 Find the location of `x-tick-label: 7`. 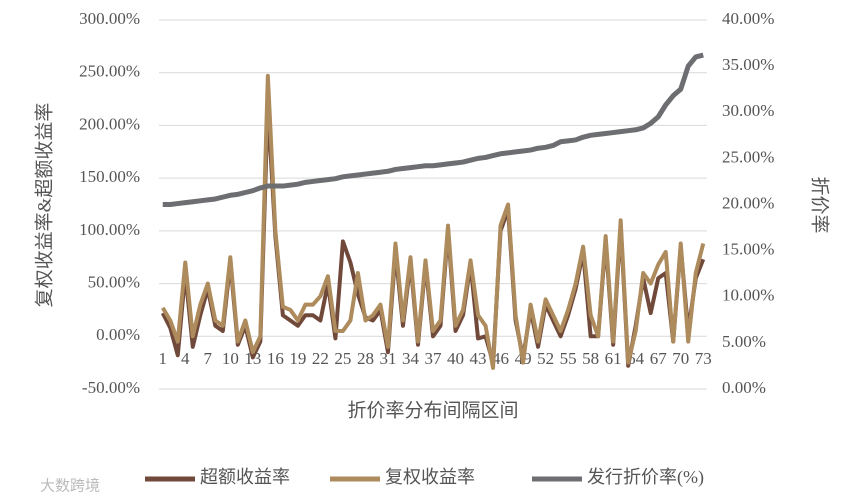

x-tick-label: 7 is located at coordinates (208, 358).